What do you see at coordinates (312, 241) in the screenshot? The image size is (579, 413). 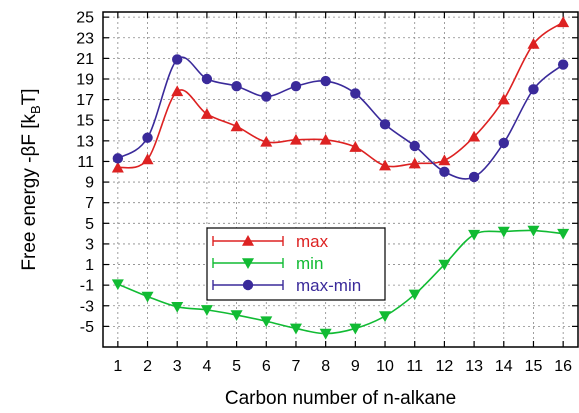 I see `legend-label: max` at bounding box center [312, 241].